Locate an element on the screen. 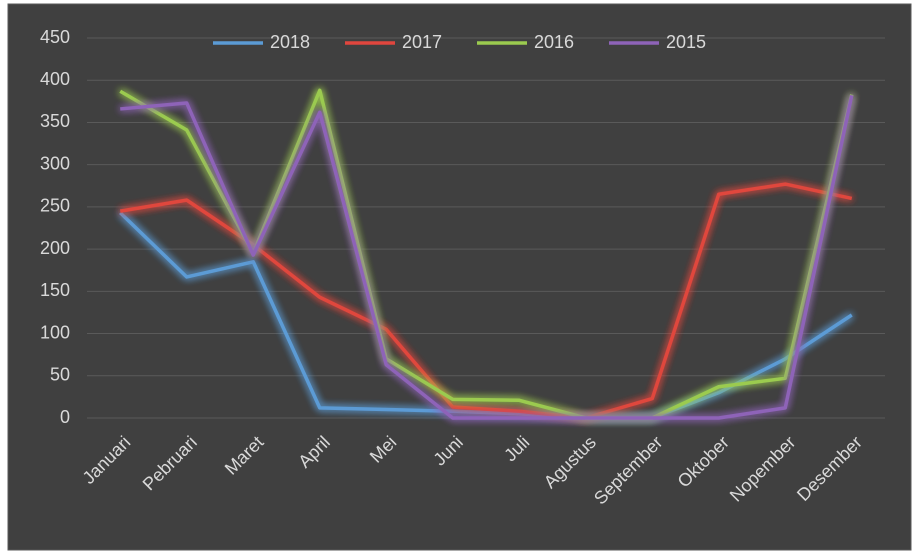  y-tick-label: 350 is located at coordinates (55, 121).